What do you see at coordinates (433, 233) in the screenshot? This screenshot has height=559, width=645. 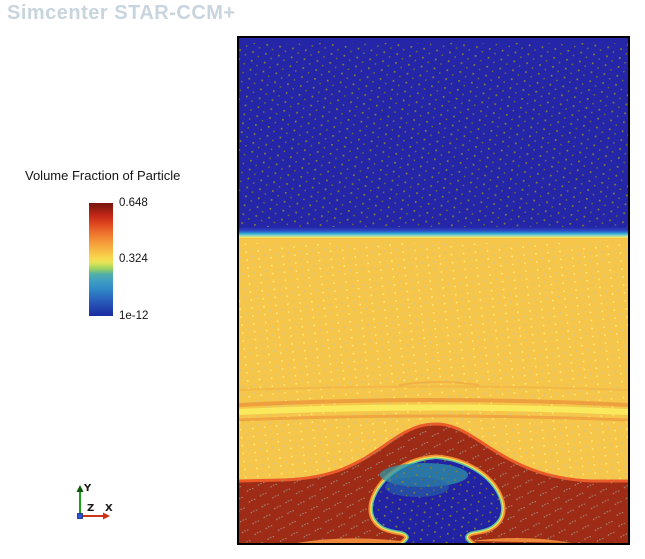 I see `interface-band` at bounding box center [433, 233].